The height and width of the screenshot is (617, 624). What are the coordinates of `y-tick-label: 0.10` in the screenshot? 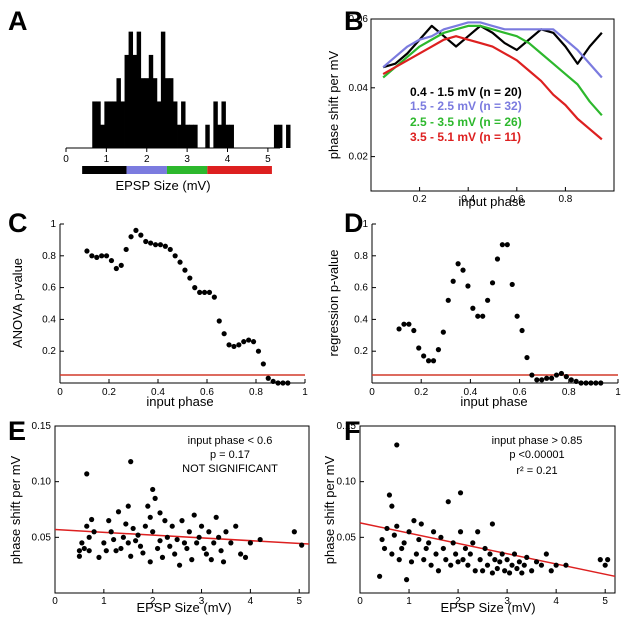 It's located at (42, 482).